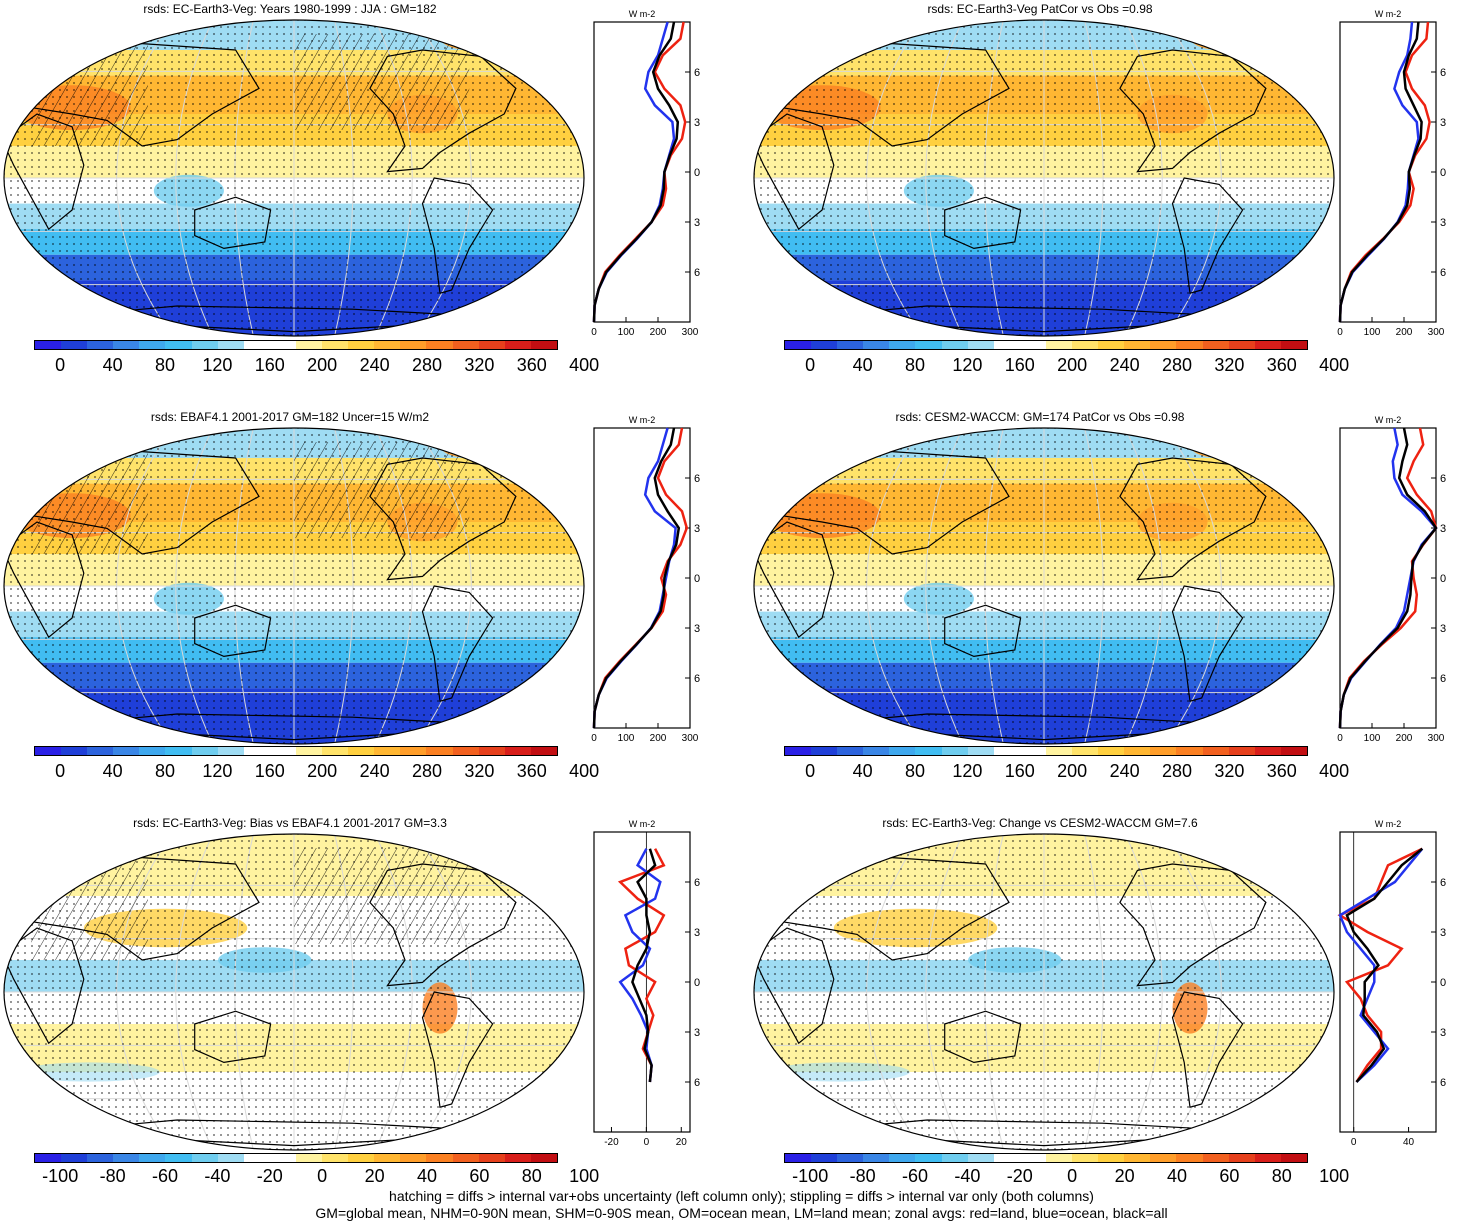  I want to click on colorbar-tick-label: -20, so click(1019, 1176).